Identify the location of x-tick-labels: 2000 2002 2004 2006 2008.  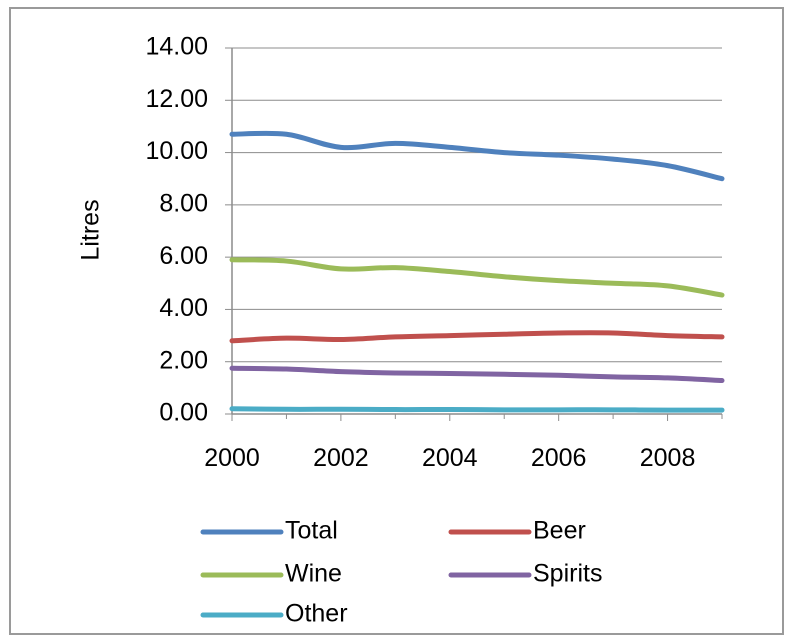
(449, 458).